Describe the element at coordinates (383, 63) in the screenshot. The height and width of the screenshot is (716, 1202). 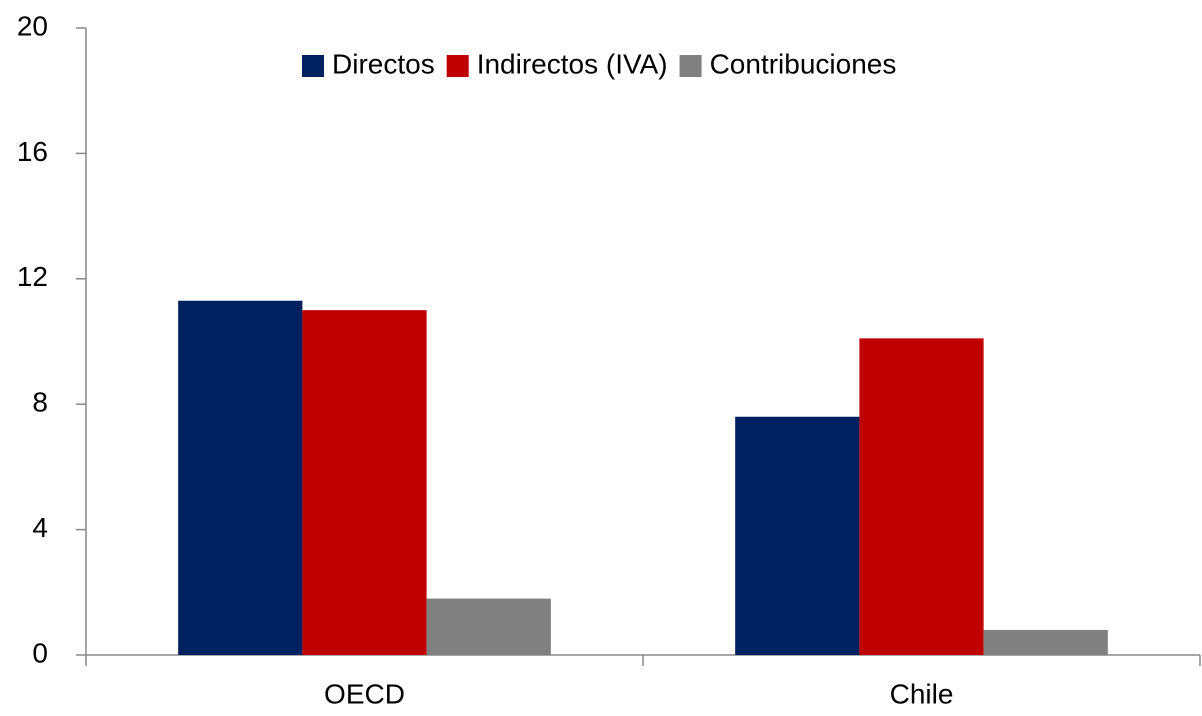
I see `legend-label: Directos` at that location.